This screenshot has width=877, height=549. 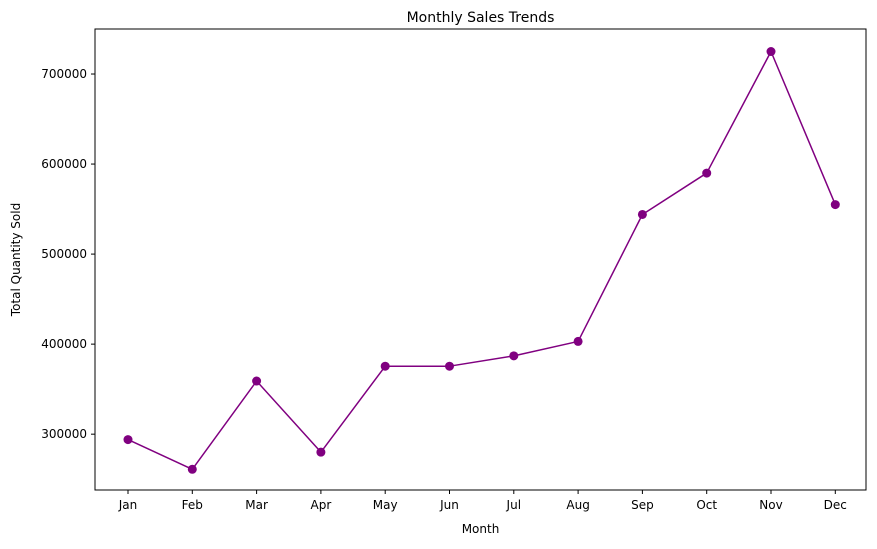 I want to click on y-tick-label: 500000, so click(x=64, y=254).